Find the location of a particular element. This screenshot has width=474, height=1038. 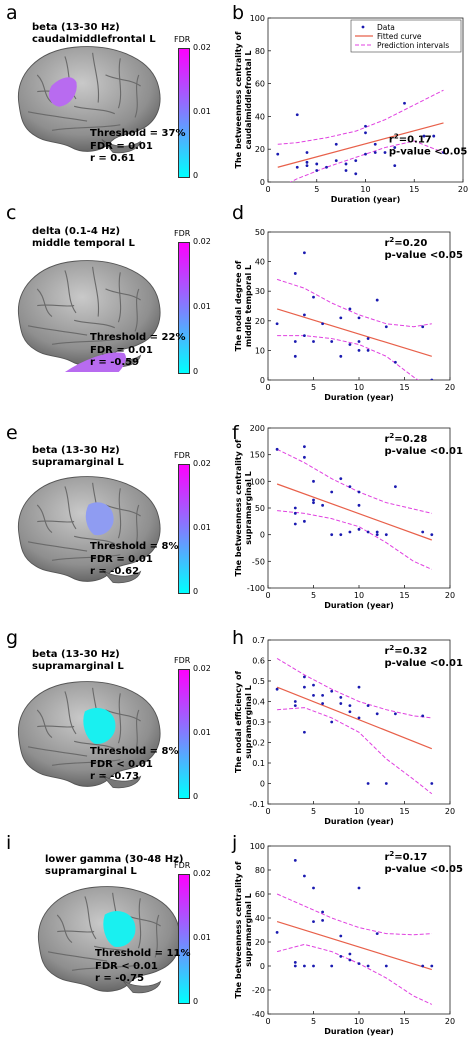

y-tick-label: -20 is located at coordinates (258, 990).